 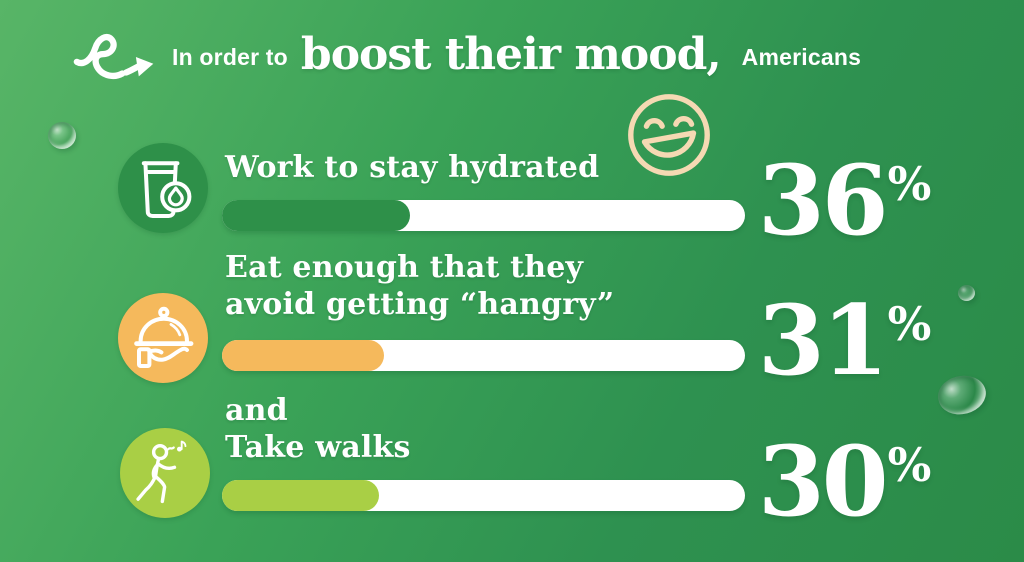 What do you see at coordinates (845, 340) in the screenshot?
I see `stat-percentage: 31%` at bounding box center [845, 340].